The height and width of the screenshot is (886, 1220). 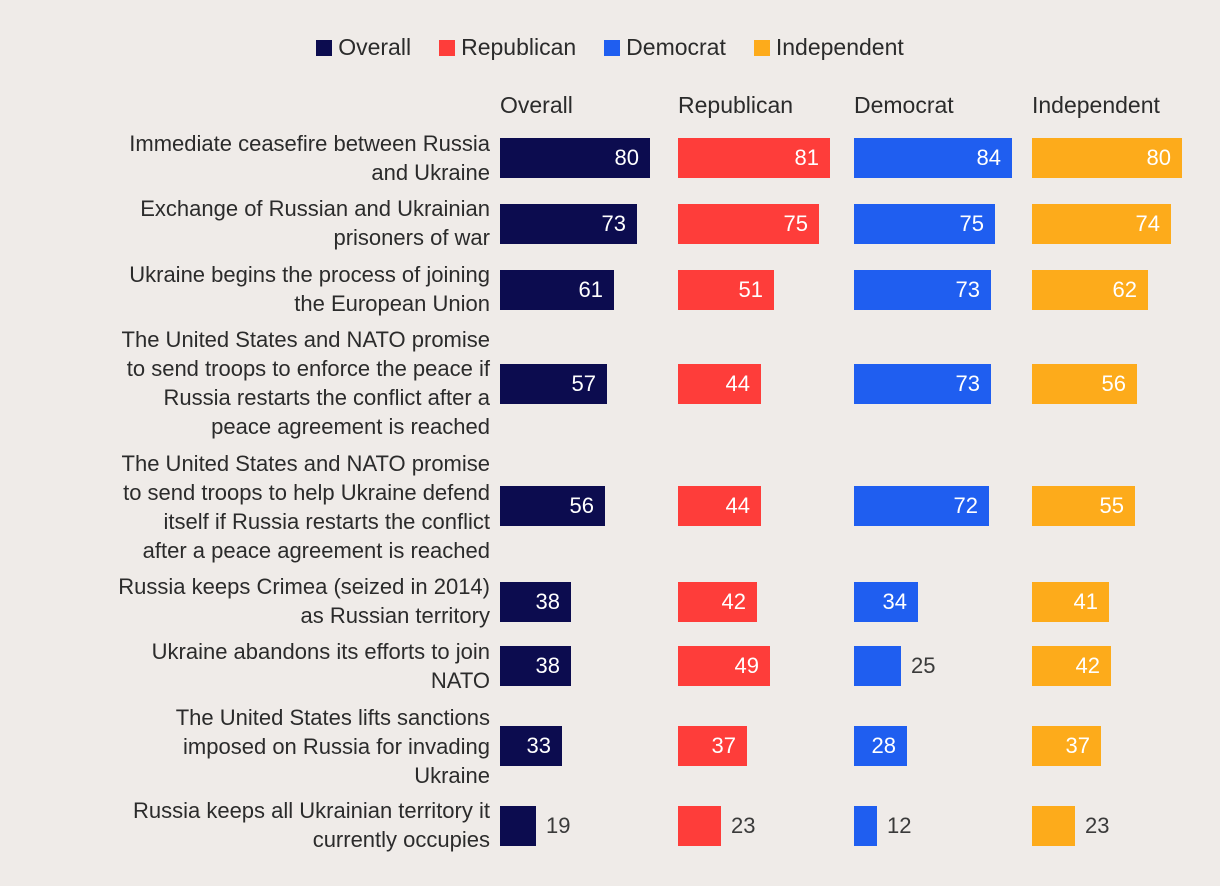 I want to click on legend-item-overall: Overall, so click(x=363, y=47).